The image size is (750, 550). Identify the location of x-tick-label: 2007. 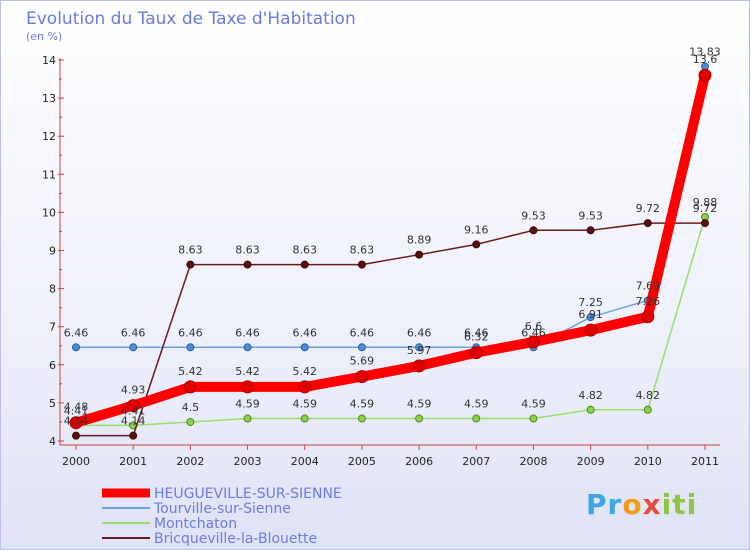
(476, 461).